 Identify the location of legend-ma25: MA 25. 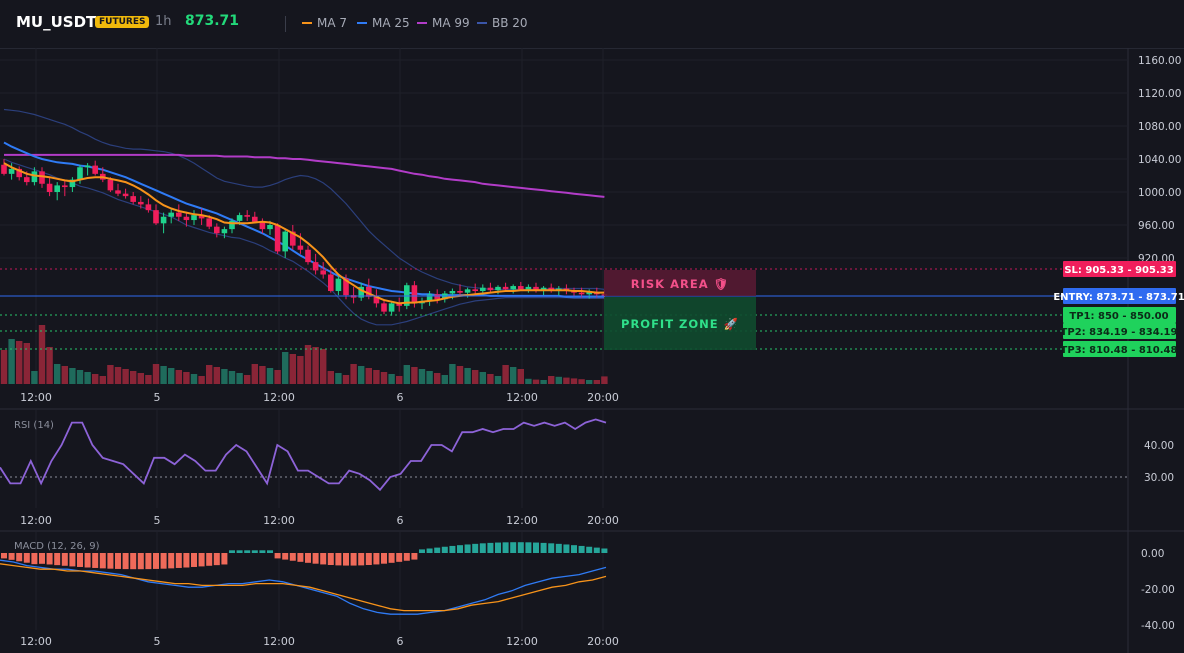
(383, 23).